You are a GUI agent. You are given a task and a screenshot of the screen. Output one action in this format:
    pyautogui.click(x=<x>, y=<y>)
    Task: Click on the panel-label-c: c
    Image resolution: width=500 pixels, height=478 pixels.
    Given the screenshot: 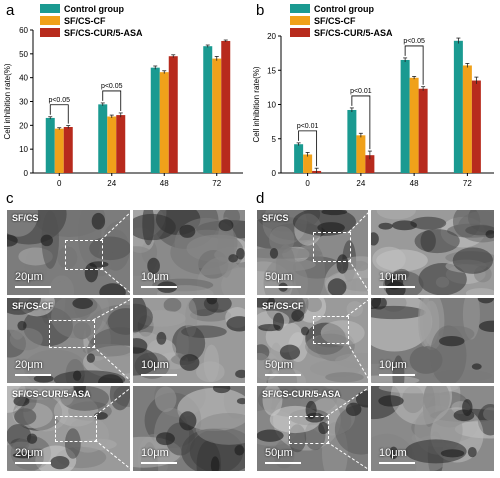 What is the action you would take?
    pyautogui.click(x=10, y=198)
    